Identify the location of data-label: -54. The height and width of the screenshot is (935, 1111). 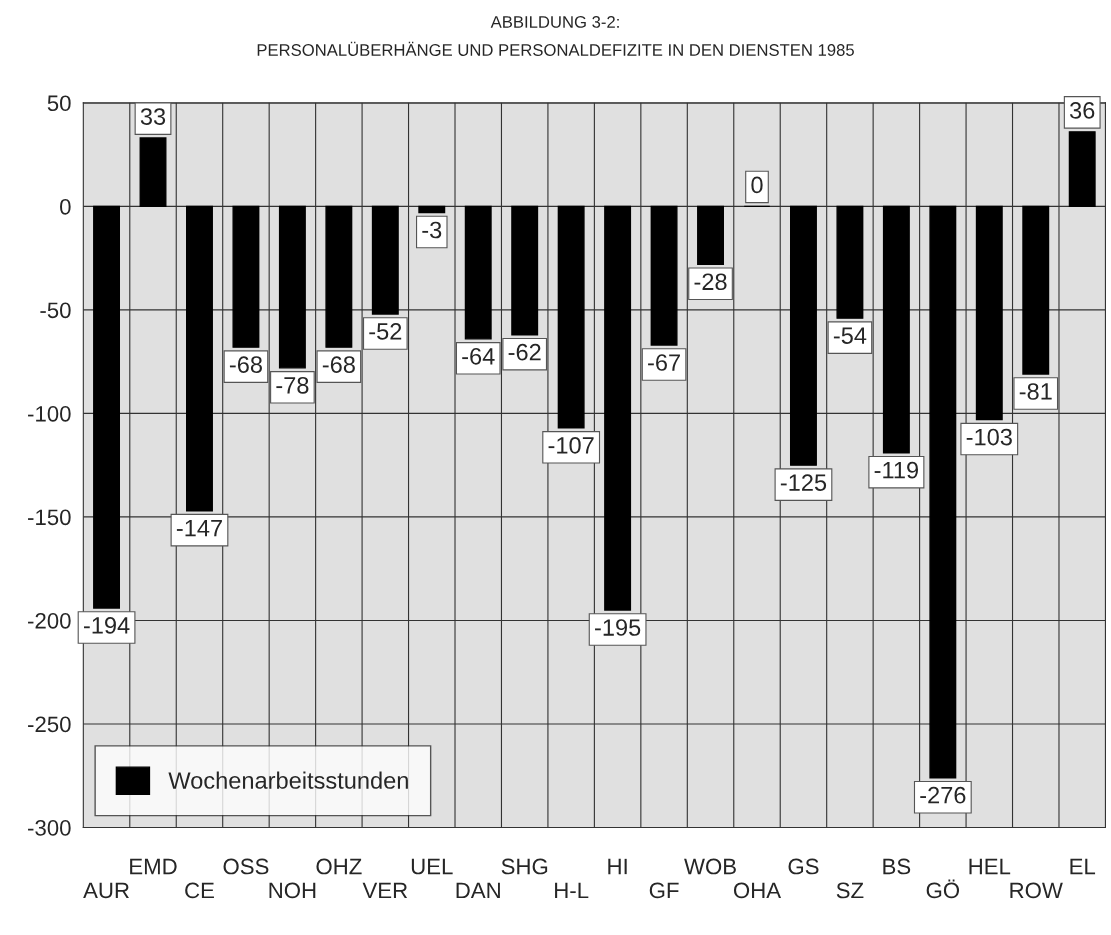
(850, 335).